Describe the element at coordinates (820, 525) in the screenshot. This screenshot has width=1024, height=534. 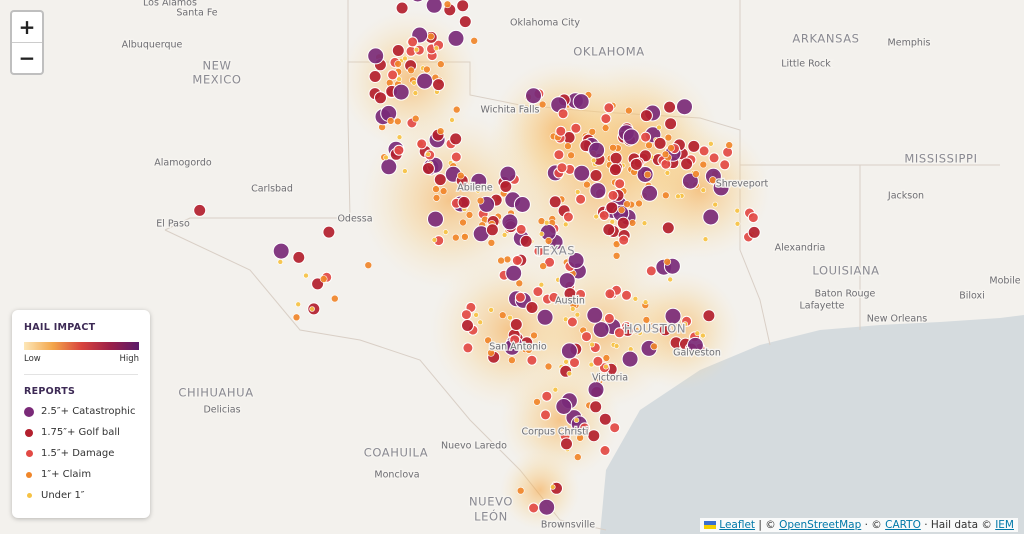
I see `osm-link: OpenStreetMap` at that location.